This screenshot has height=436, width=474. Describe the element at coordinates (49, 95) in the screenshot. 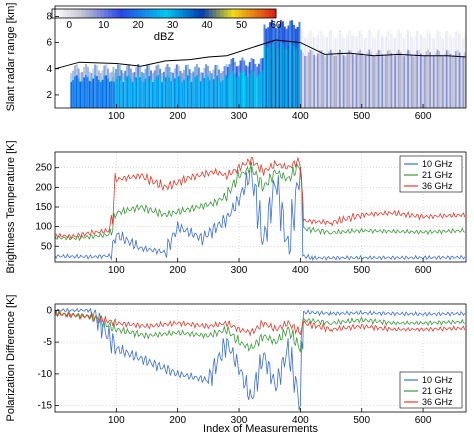

I see `y-tick-label: 2` at that location.